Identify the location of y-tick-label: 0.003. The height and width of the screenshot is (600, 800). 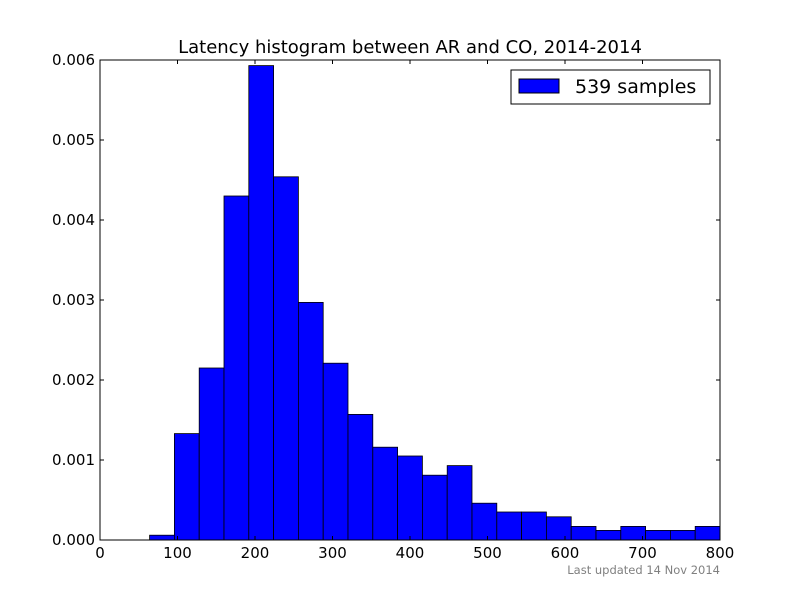
(73, 300).